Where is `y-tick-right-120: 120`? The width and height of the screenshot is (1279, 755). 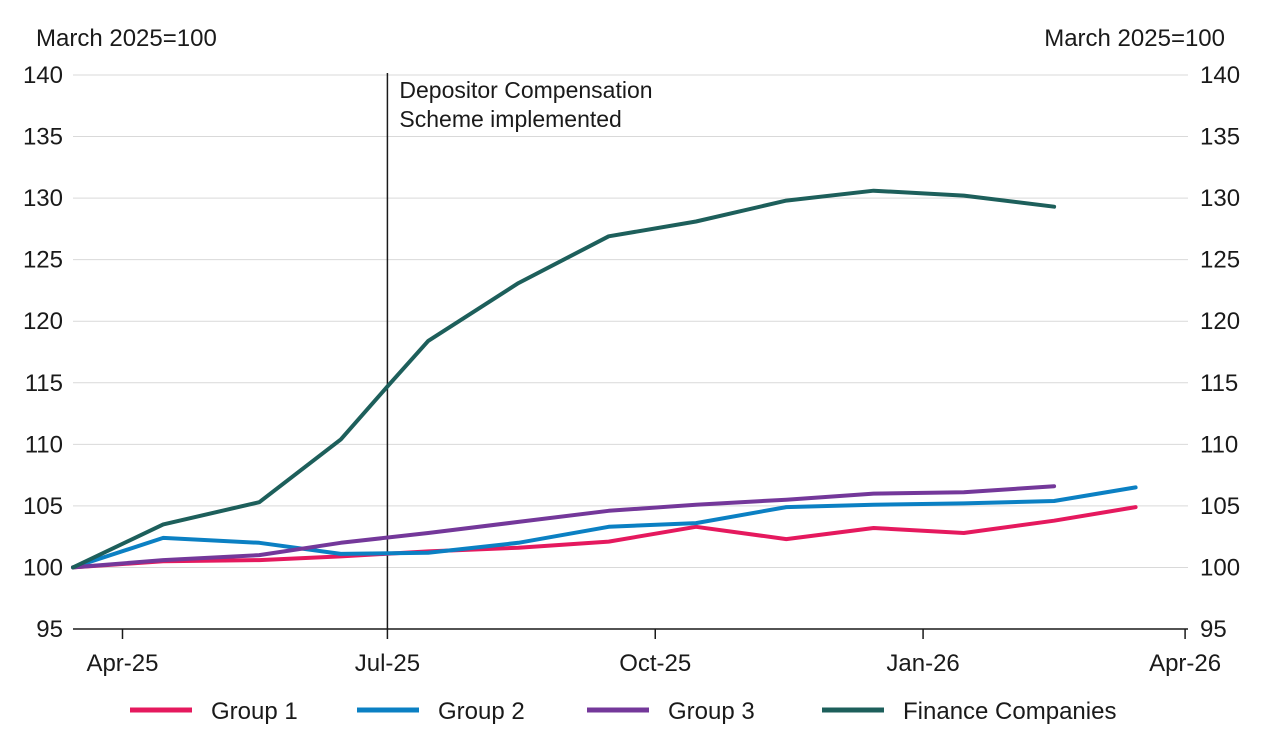
y-tick-right-120: 120 is located at coordinates (1220, 321).